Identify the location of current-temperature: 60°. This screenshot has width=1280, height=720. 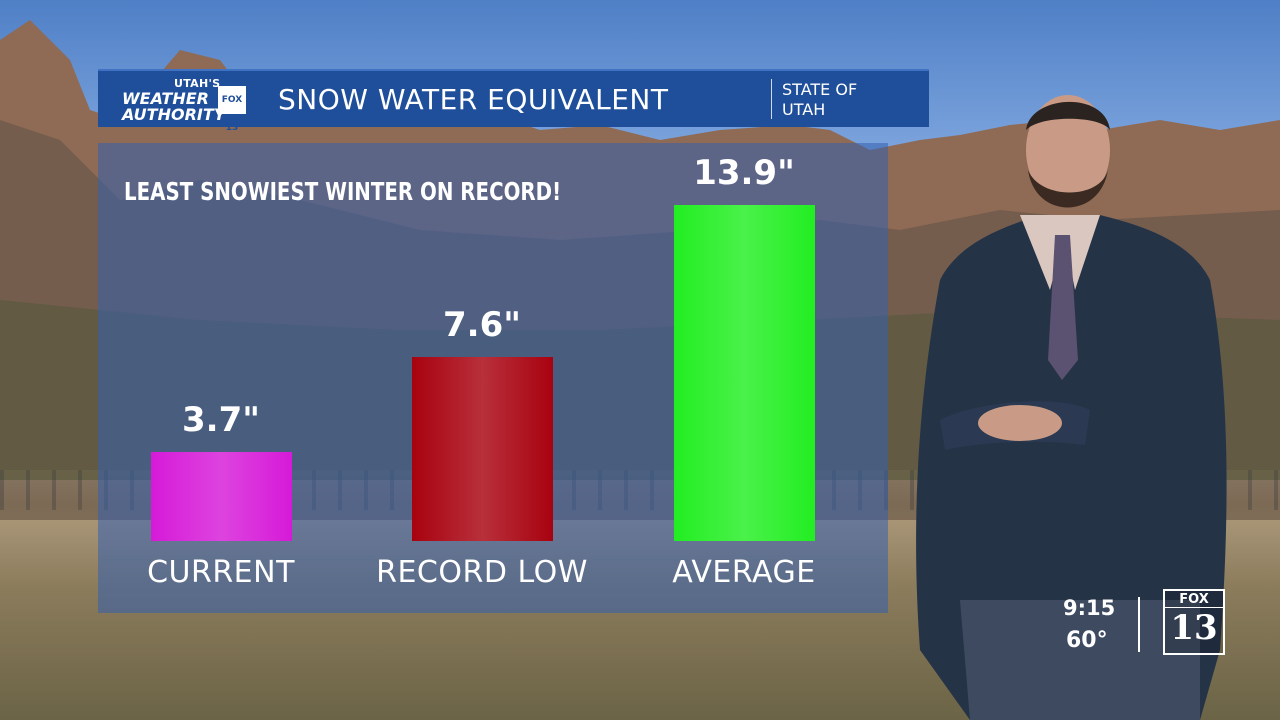
(1087, 640).